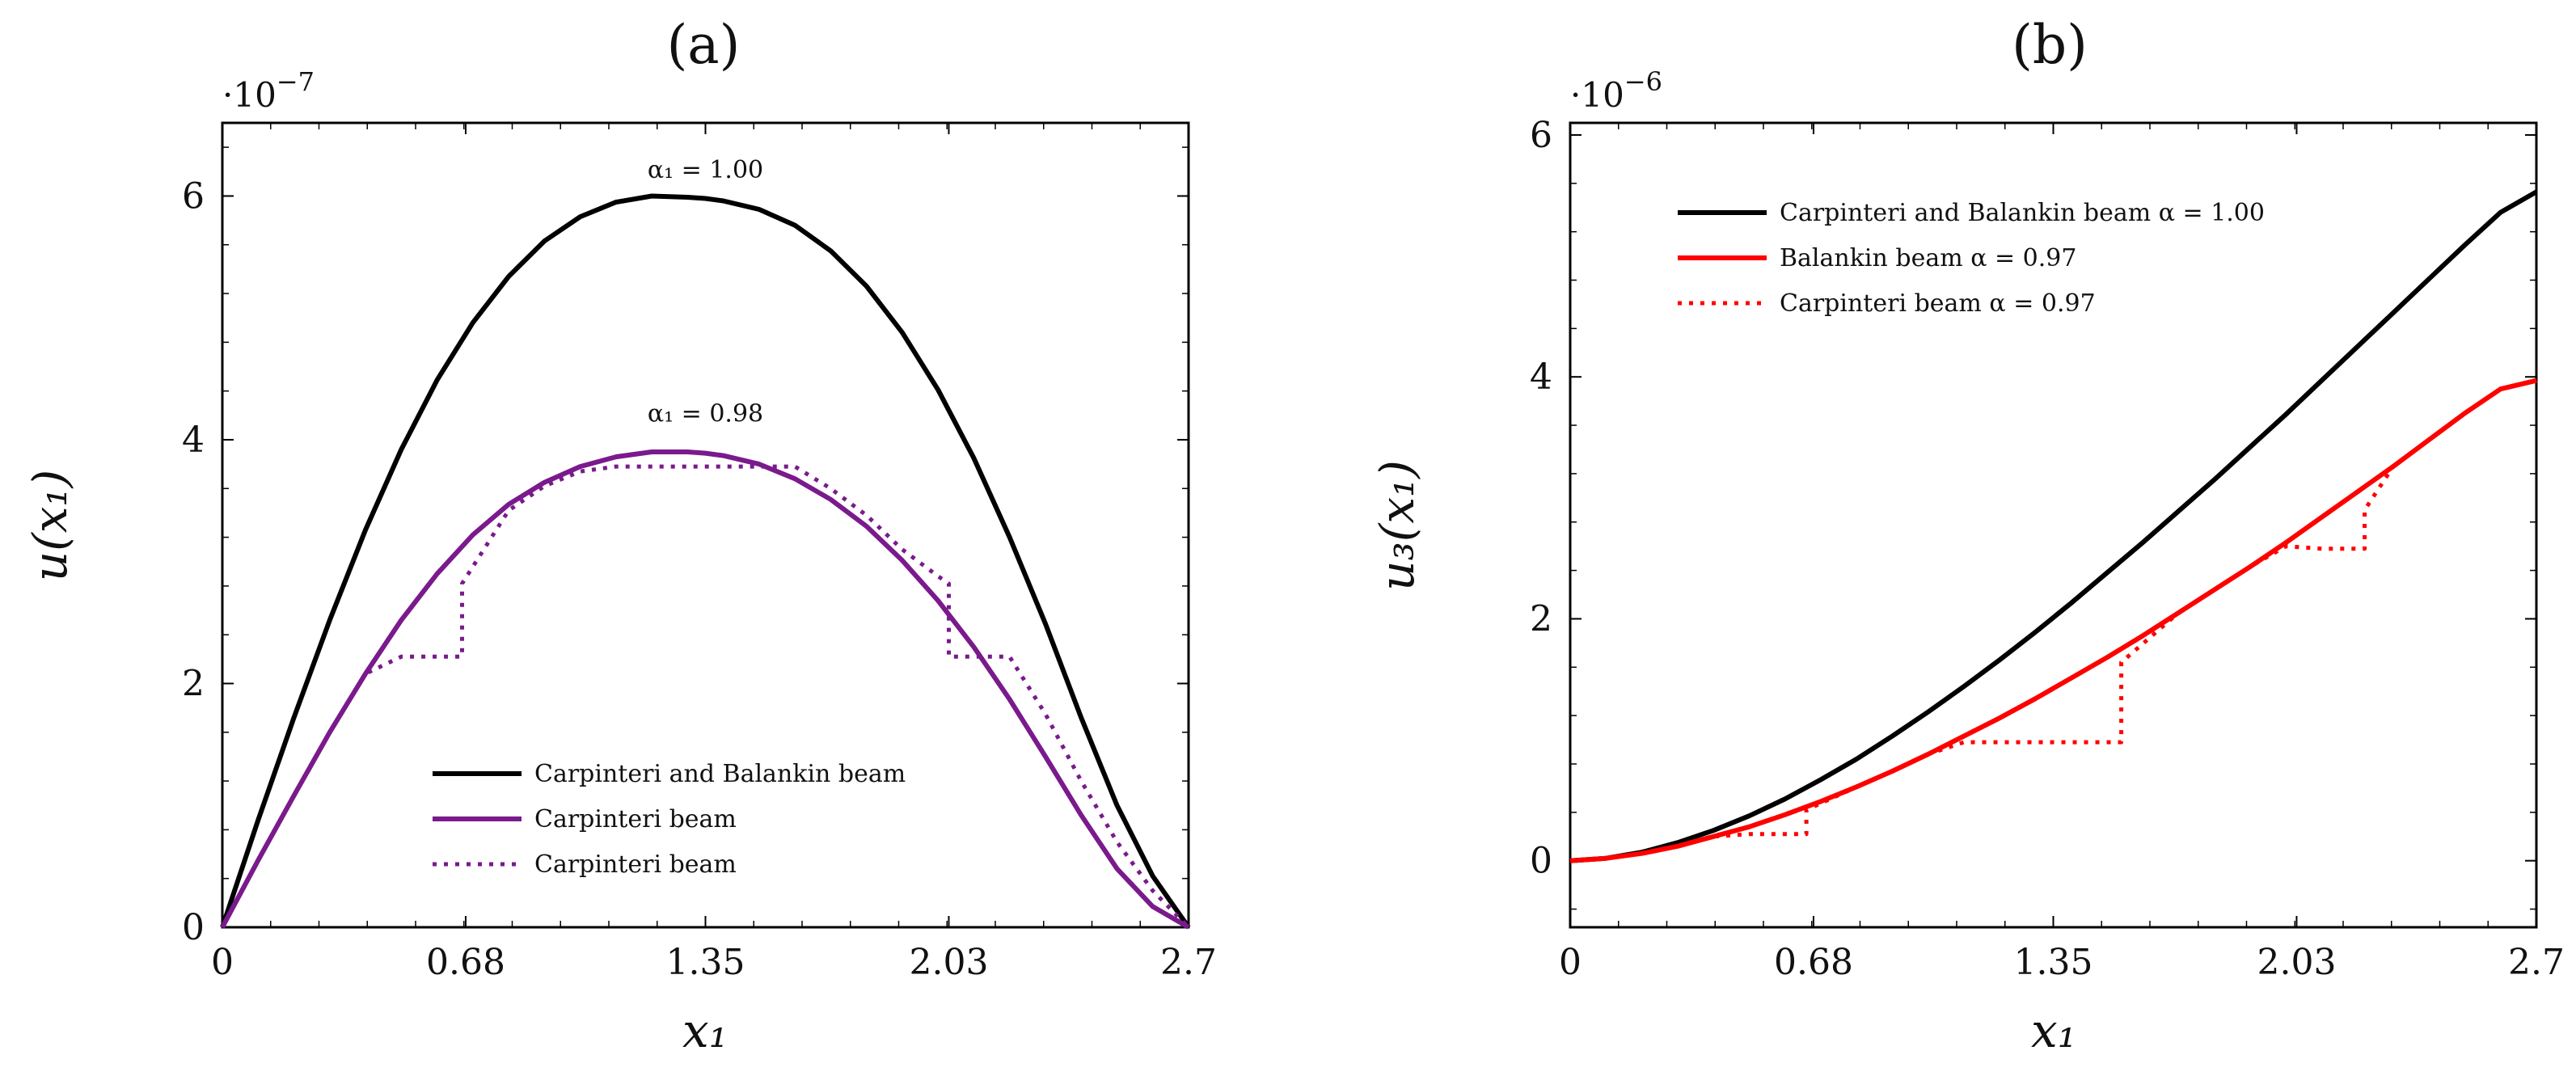  I want to click on legend-label: Carpinteri and Balankin beam α = 1.00, so click(2022, 213).